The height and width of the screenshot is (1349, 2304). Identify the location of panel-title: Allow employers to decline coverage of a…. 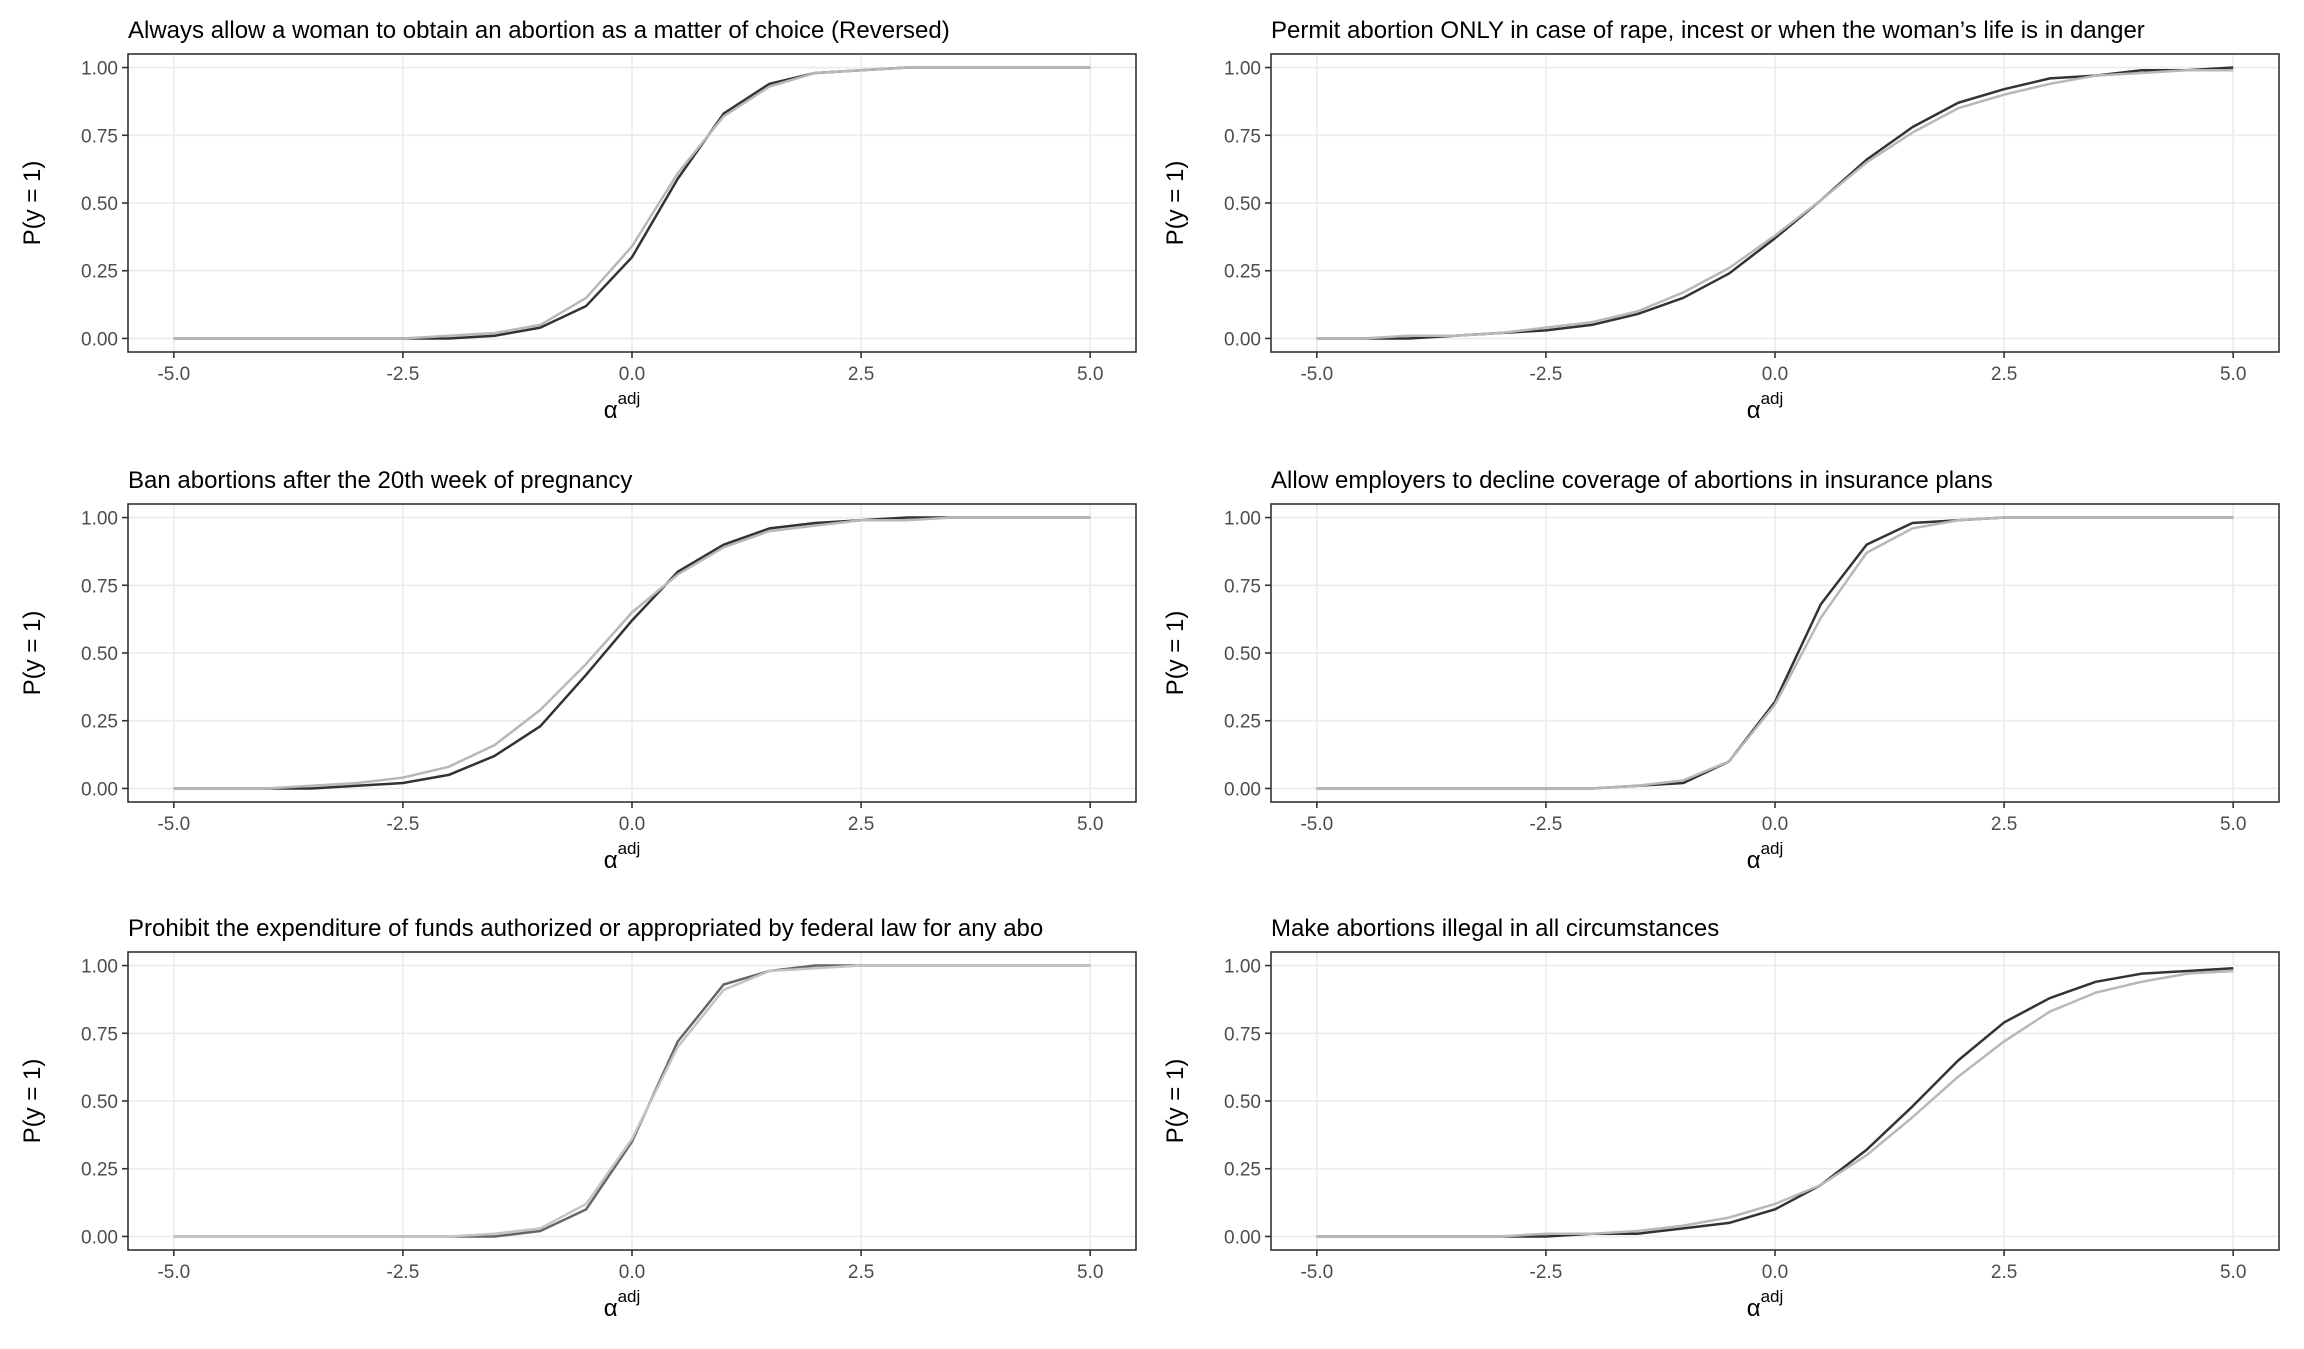
(1632, 480).